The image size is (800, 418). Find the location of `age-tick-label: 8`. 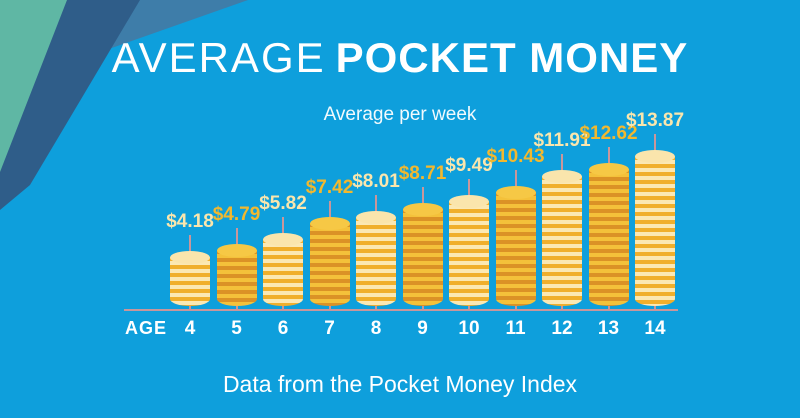

age-tick-label: 8 is located at coordinates (376, 328).